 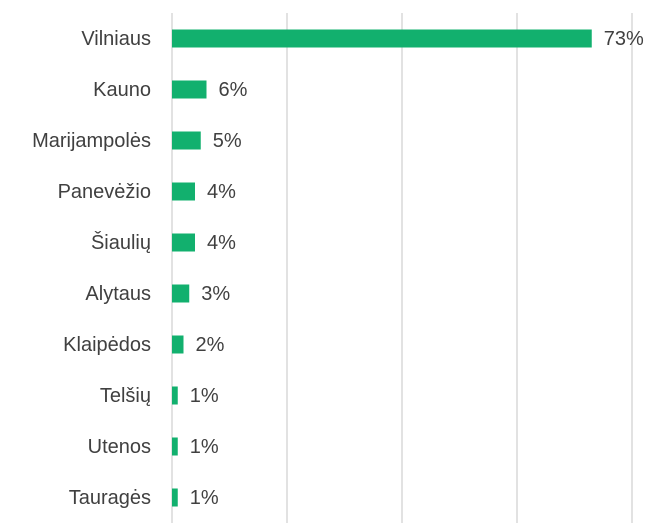 What do you see at coordinates (122, 90) in the screenshot?
I see `y-tick-label: Kauno` at bounding box center [122, 90].